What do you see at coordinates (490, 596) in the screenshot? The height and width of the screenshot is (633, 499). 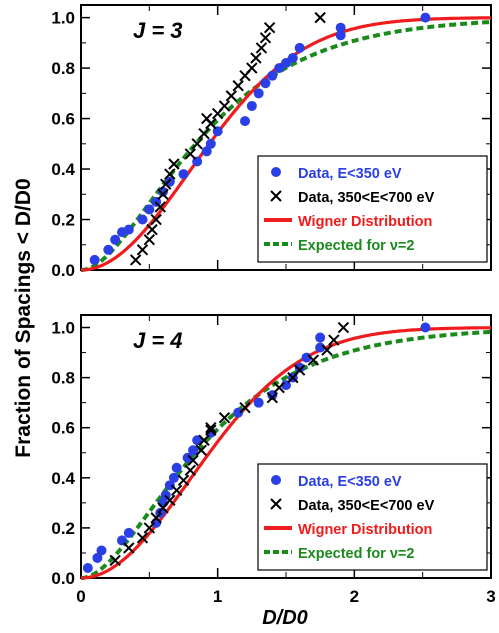 I see `x-tick-label: 3` at bounding box center [490, 596].